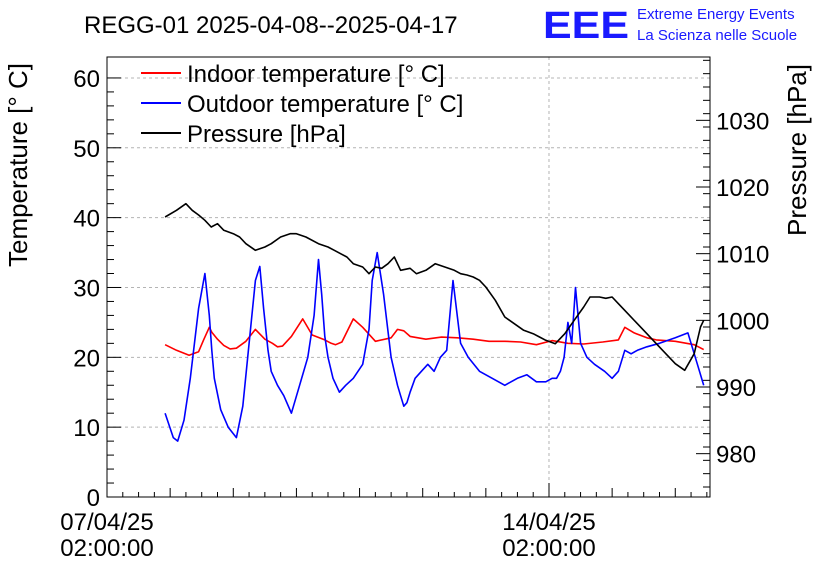 This screenshot has width=836, height=572. Describe the element at coordinates (742, 255) in the screenshot. I see `y2-tick-label: 1010` at that location.